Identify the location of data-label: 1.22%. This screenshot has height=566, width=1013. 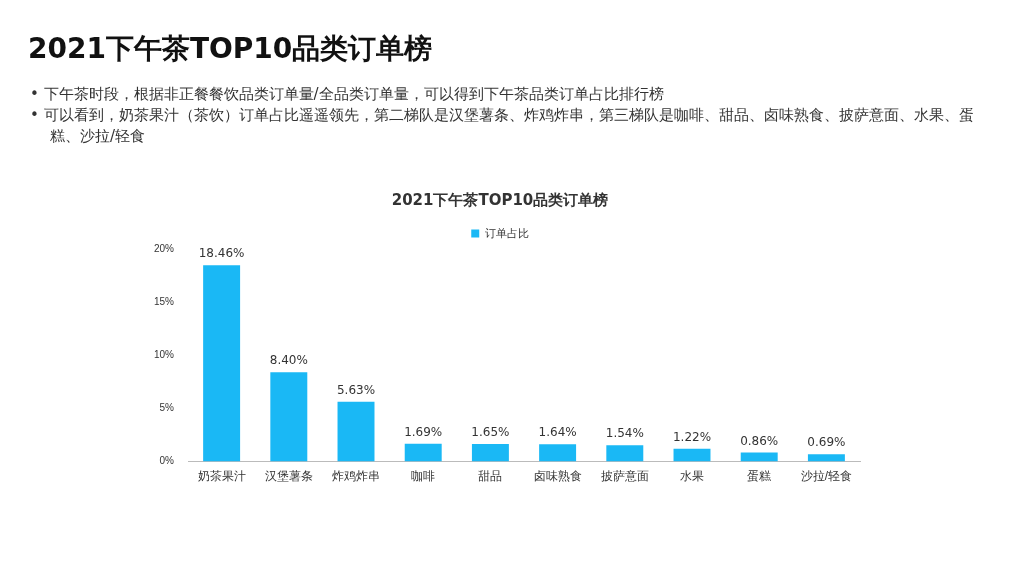
(692, 436).